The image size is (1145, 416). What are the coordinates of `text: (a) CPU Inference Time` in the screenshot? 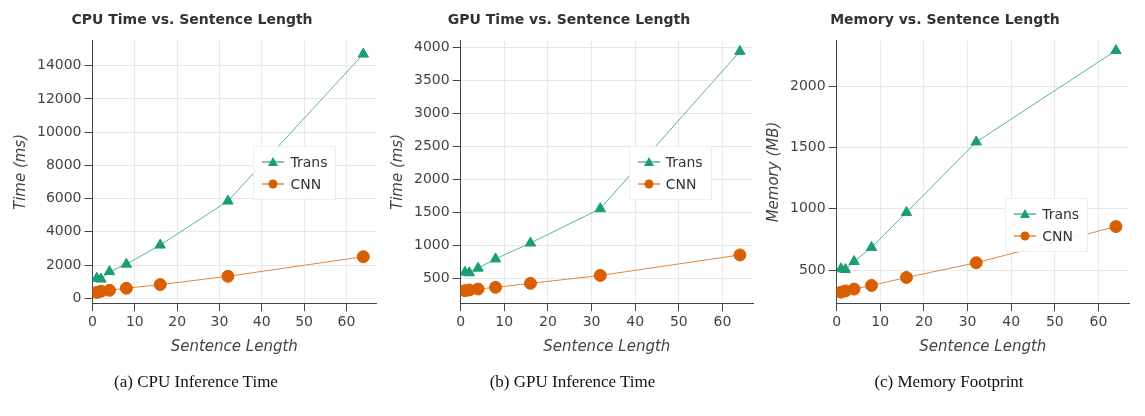 It's located at (196, 382).